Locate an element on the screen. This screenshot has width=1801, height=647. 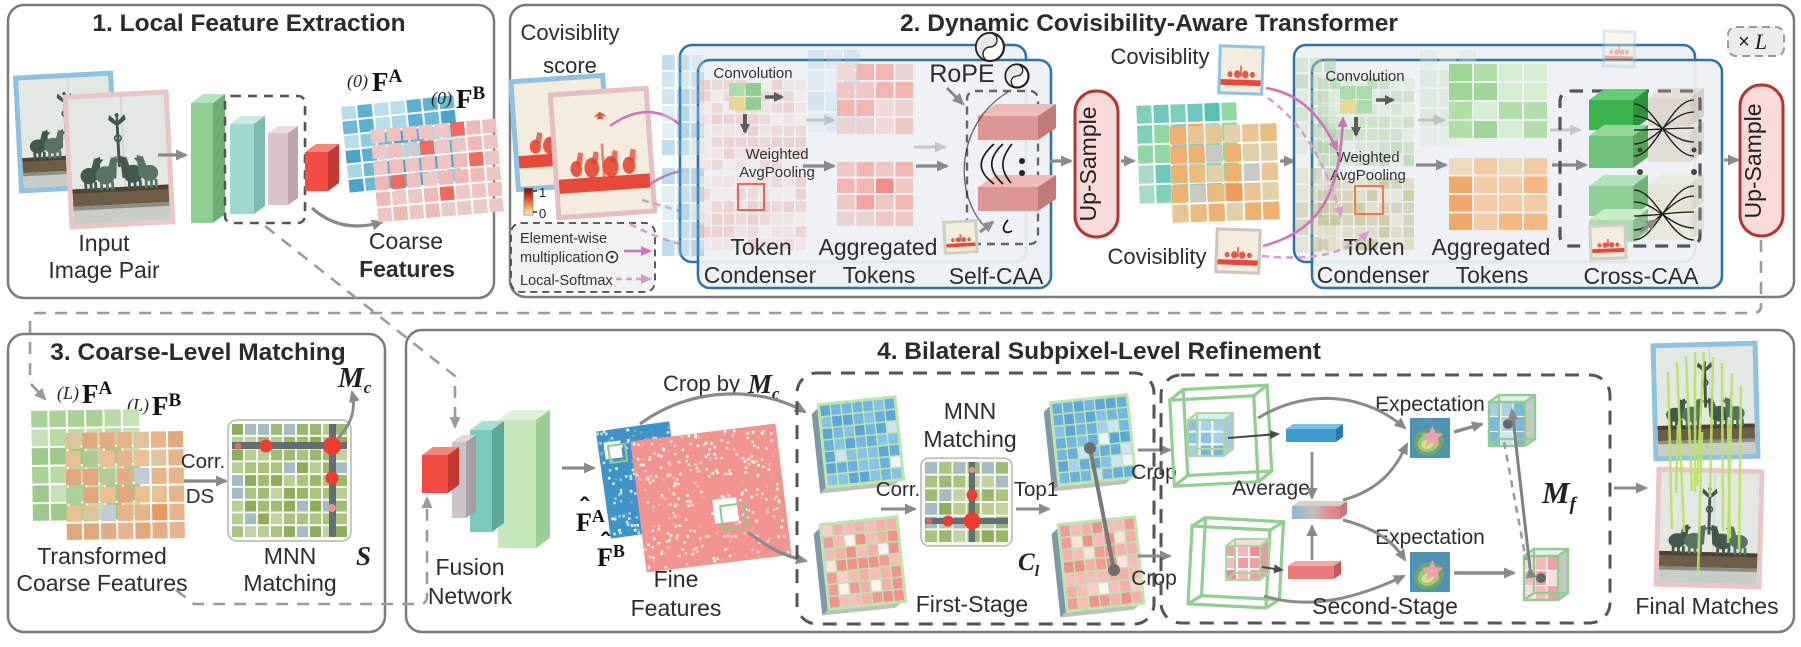
svg-text: Final Matches is located at coordinates (1706, 606).